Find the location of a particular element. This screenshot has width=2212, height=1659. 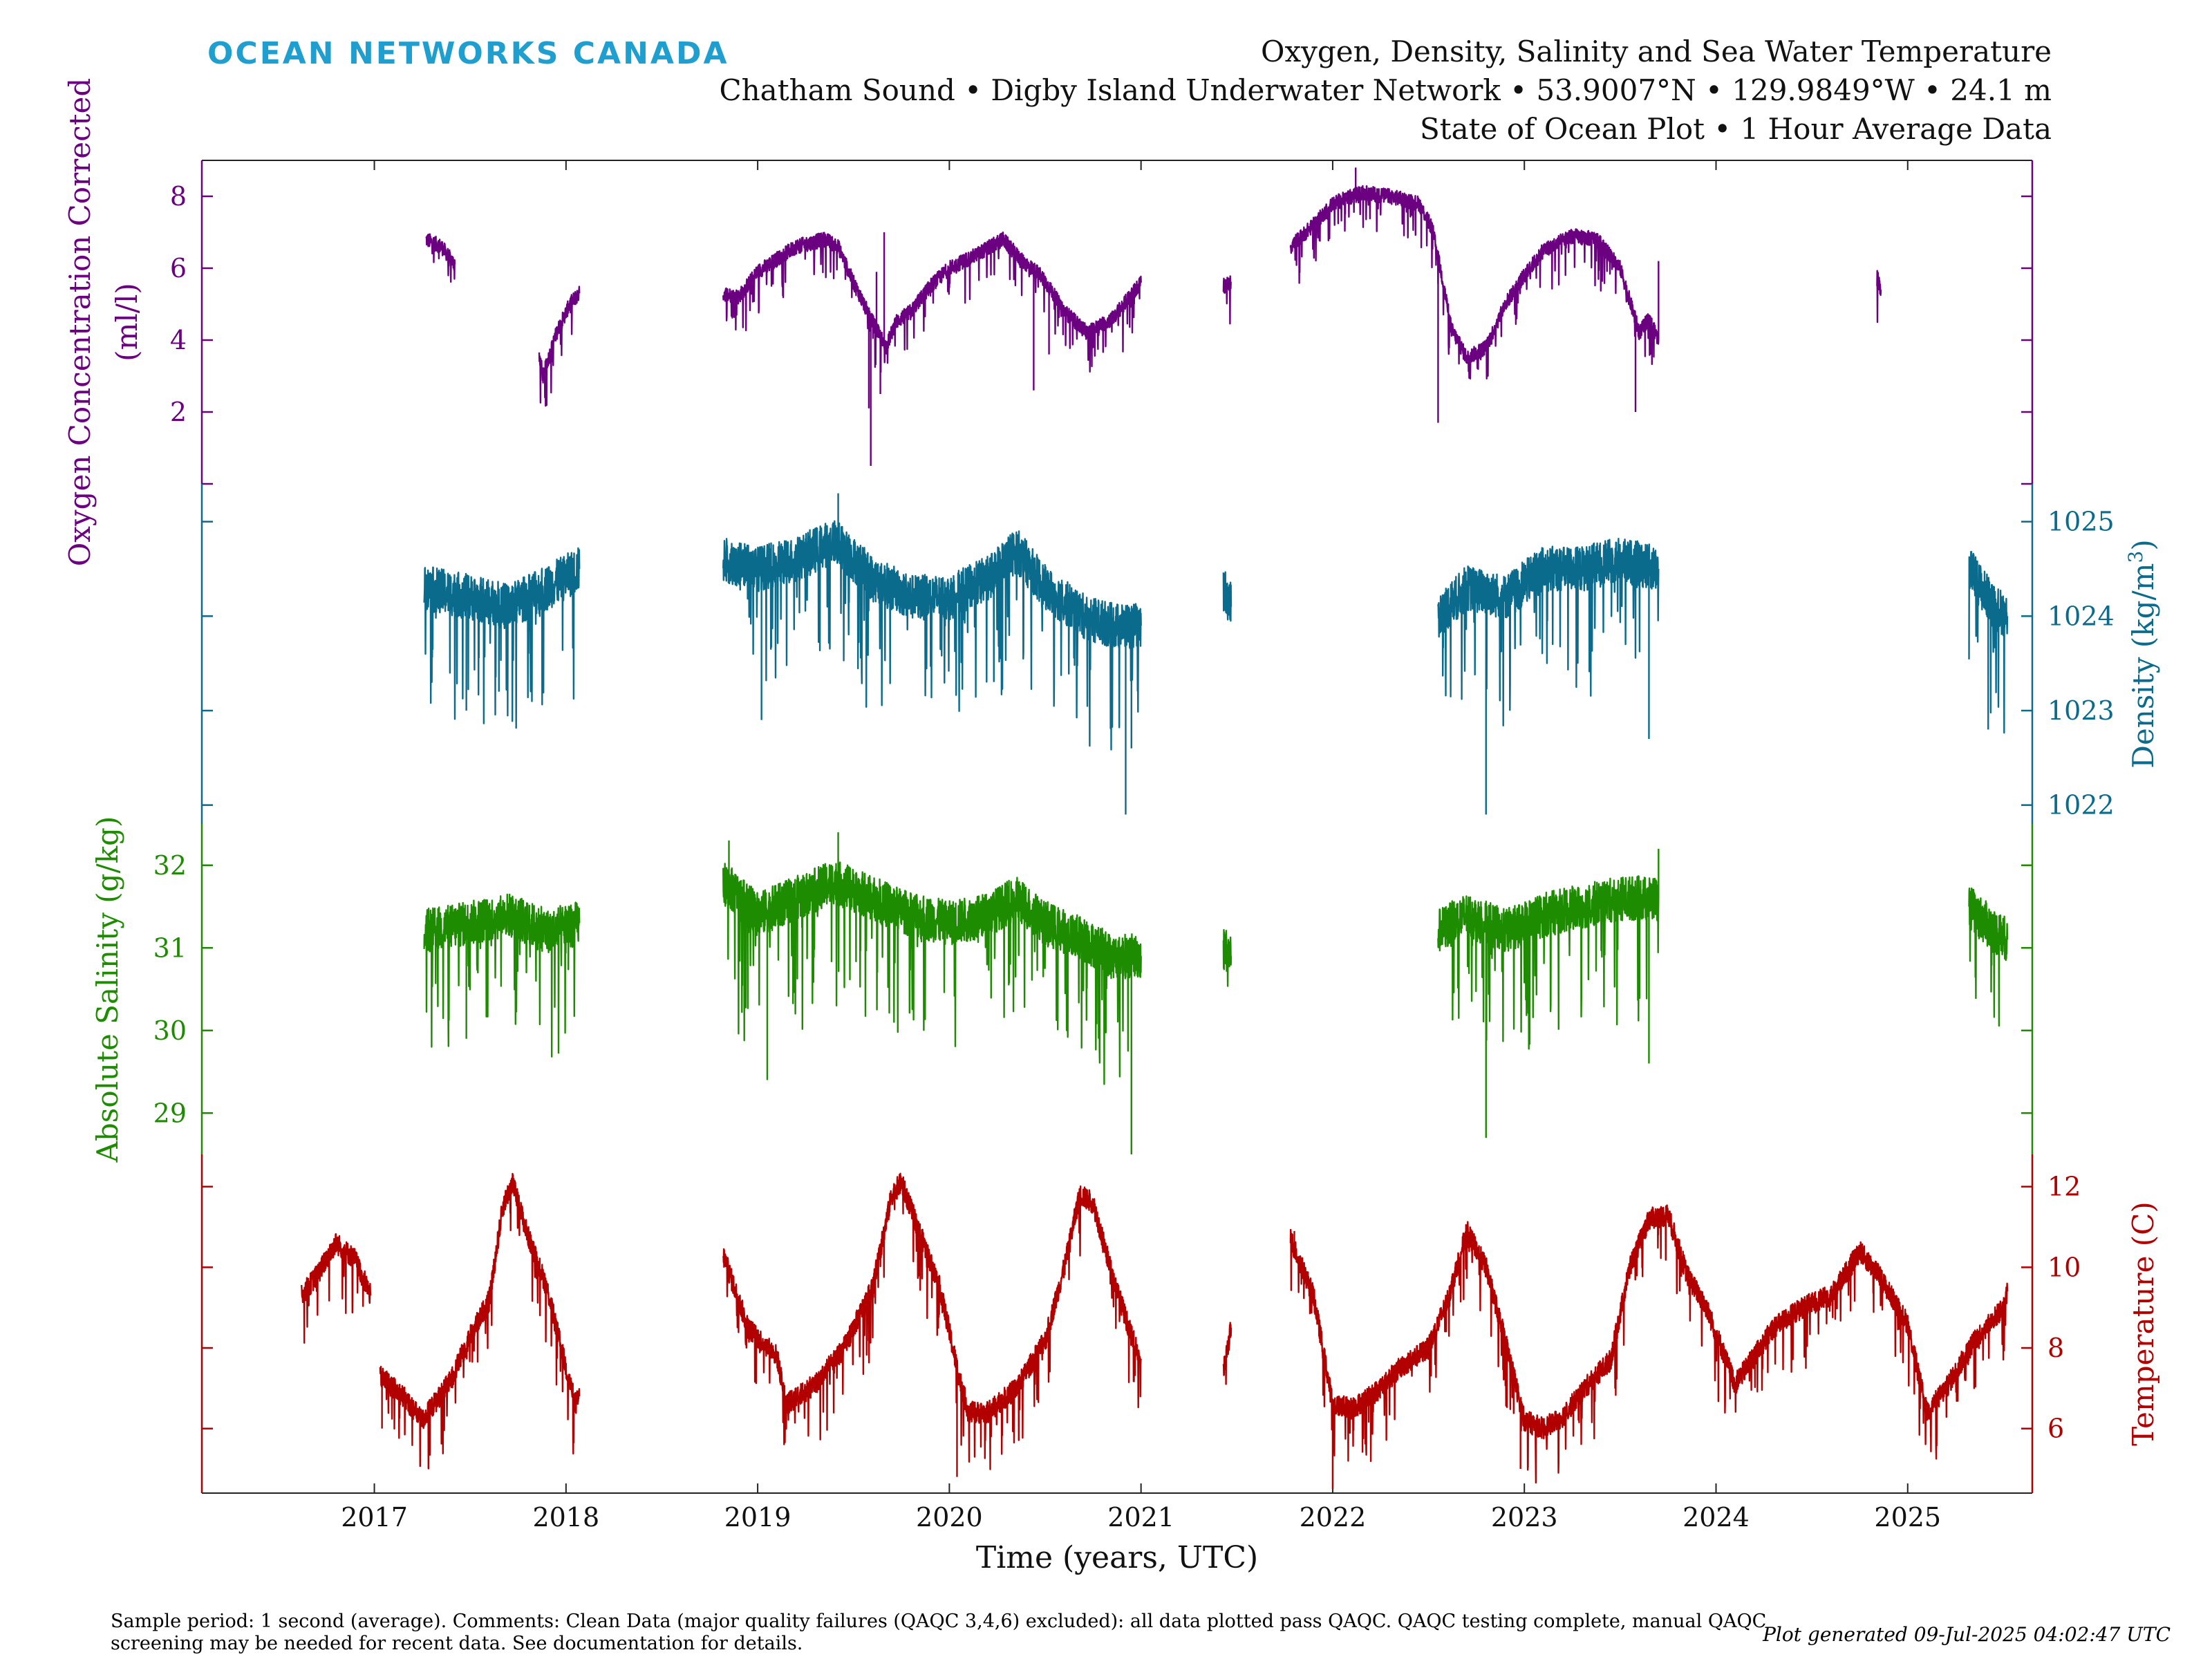

x-tick-label: 2025 is located at coordinates (1907, 1517).